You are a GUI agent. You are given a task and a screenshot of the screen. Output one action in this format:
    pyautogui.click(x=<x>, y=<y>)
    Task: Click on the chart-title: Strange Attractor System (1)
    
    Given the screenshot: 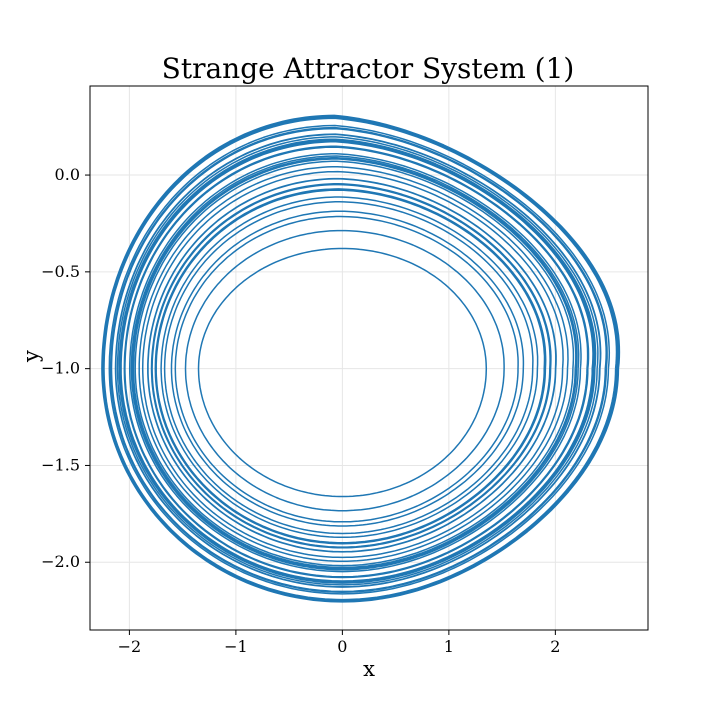 What is the action you would take?
    pyautogui.click(x=368, y=68)
    